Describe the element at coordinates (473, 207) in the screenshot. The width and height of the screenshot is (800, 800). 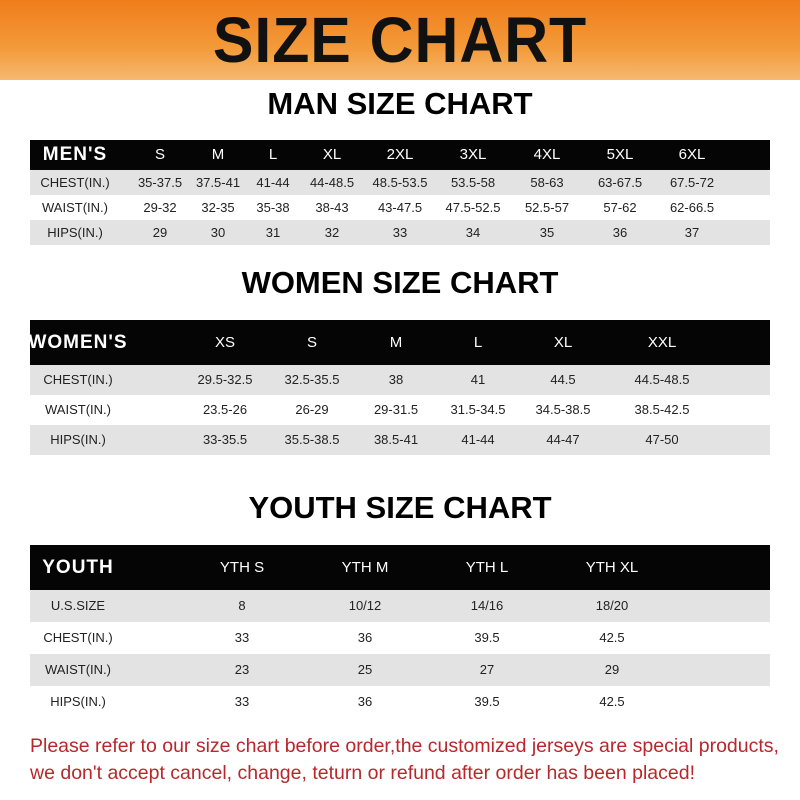
I see `measurement-cell: 47.5-52.5` at that location.